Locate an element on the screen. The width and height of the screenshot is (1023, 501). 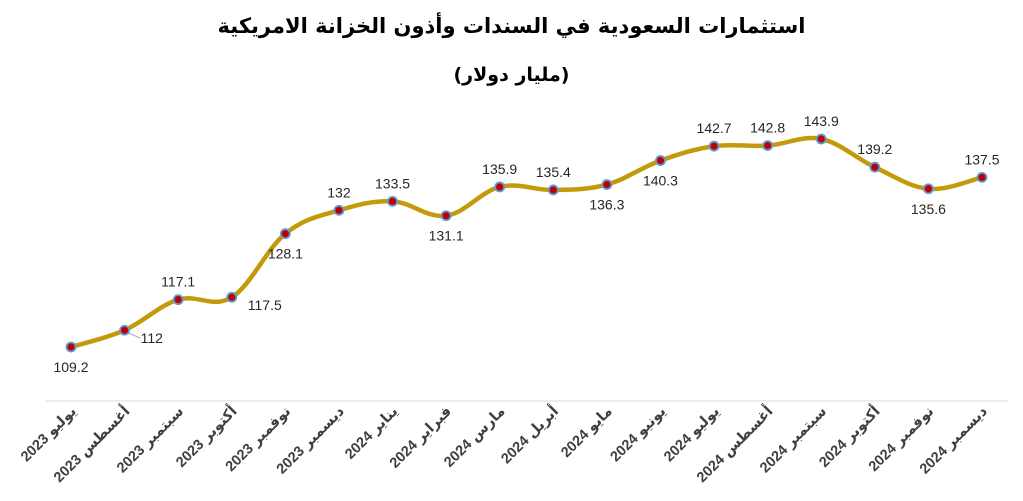
data-label: 112 is located at coordinates (152, 338).